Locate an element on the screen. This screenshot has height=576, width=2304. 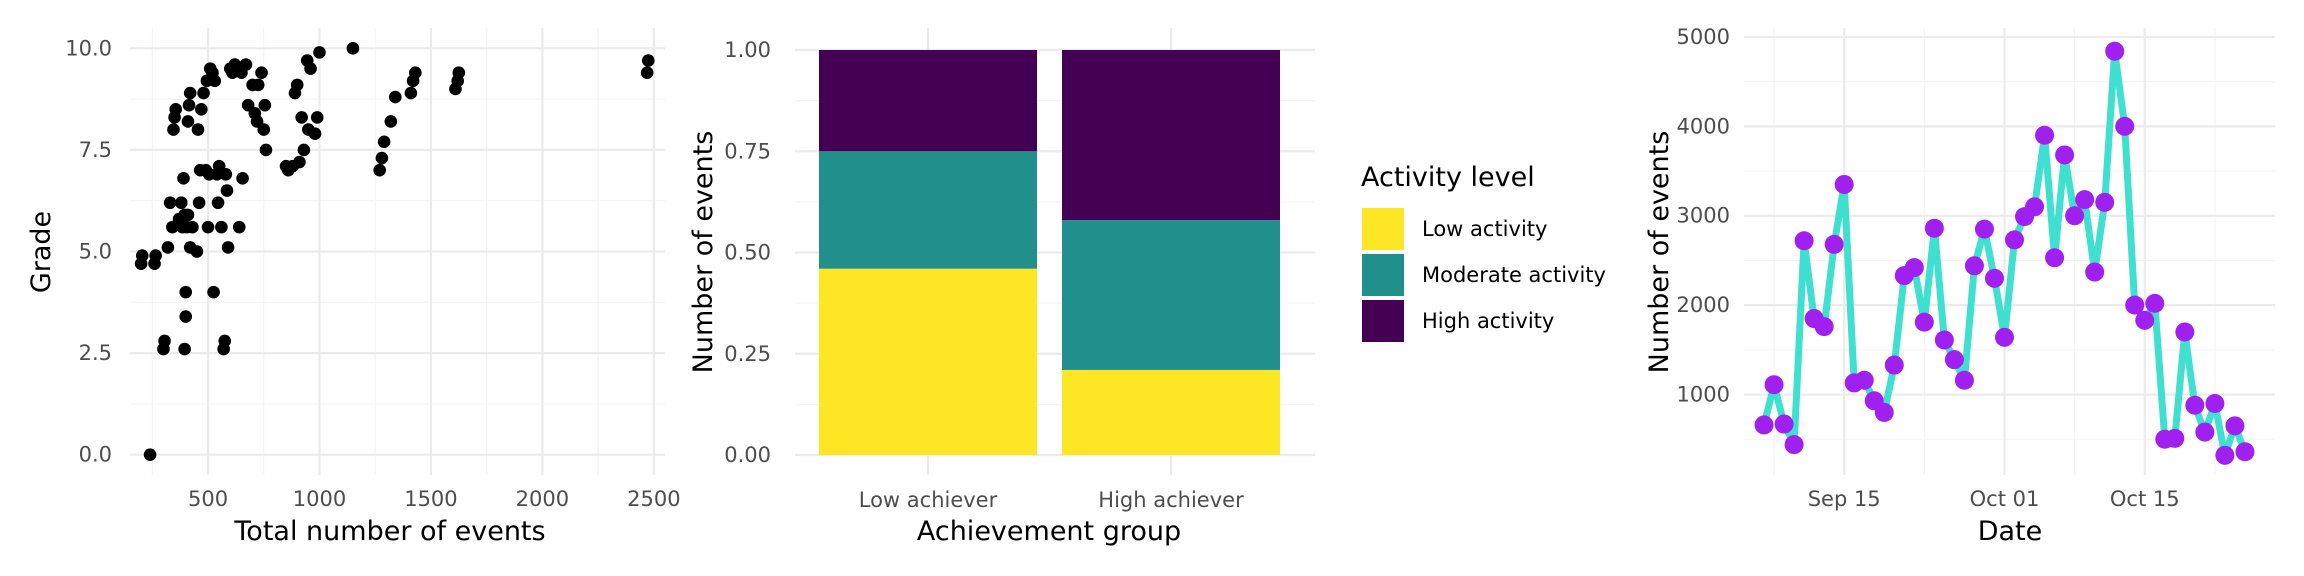
scatter-x-tick-labels: 500 1000 1500 2000 2500 is located at coordinates (434, 499).